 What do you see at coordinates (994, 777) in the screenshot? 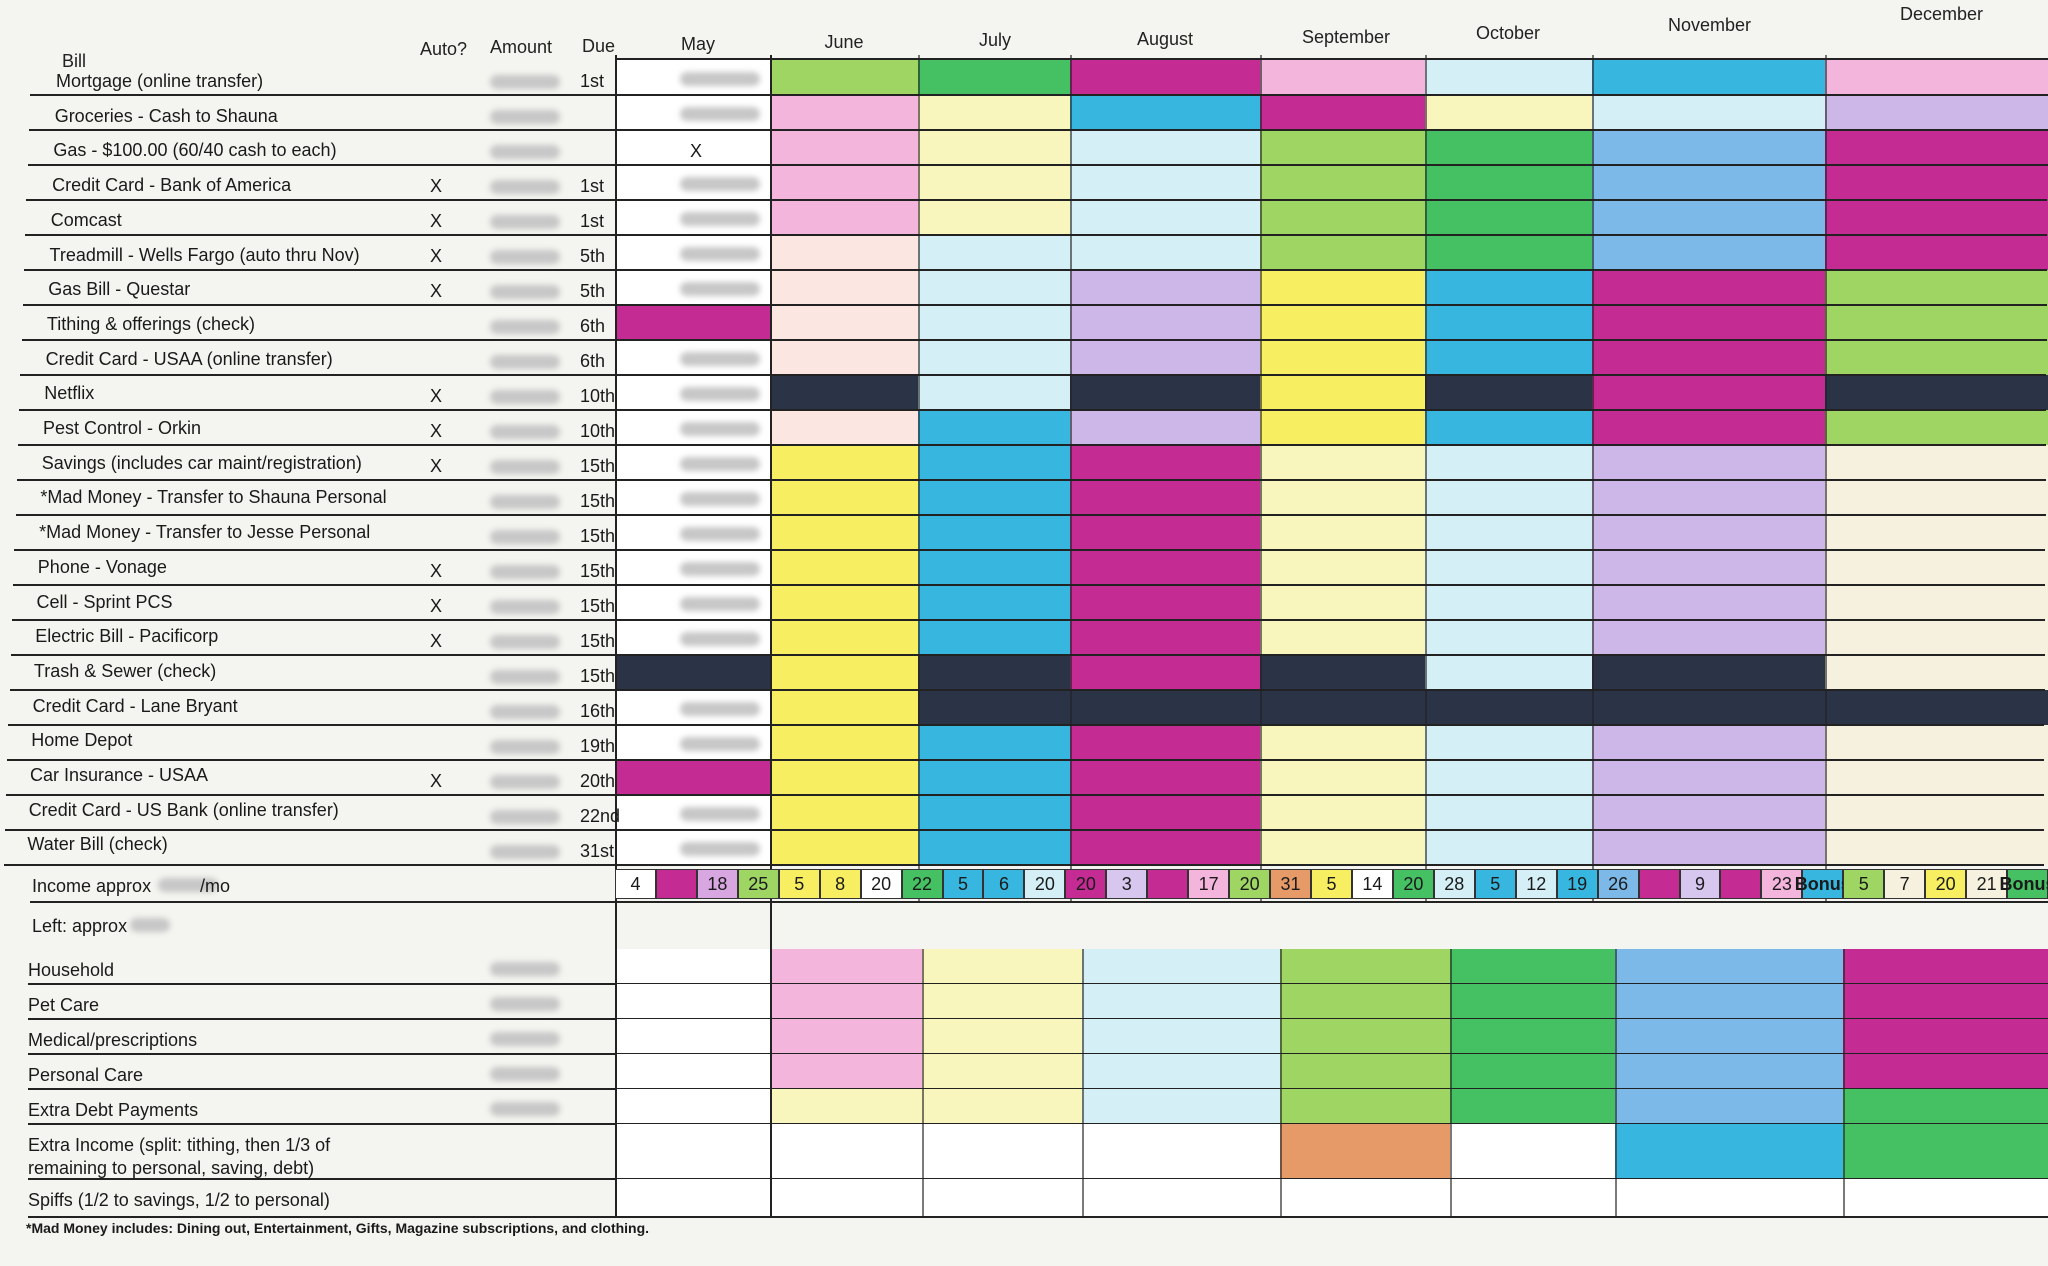
I see `bill-cell-m2-r20` at bounding box center [994, 777].